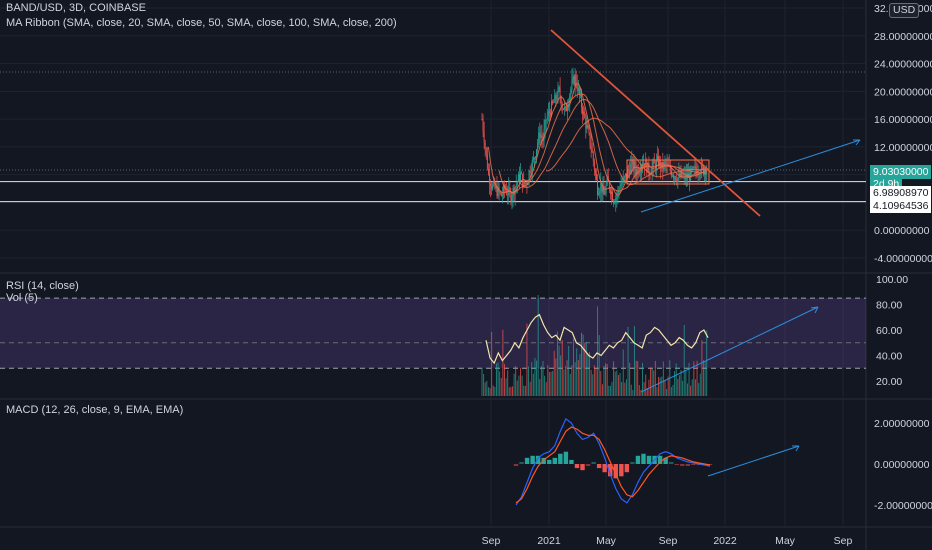 The height and width of the screenshot is (550, 932). I want to click on rsi-axis-tick: 100.00, so click(892, 280).